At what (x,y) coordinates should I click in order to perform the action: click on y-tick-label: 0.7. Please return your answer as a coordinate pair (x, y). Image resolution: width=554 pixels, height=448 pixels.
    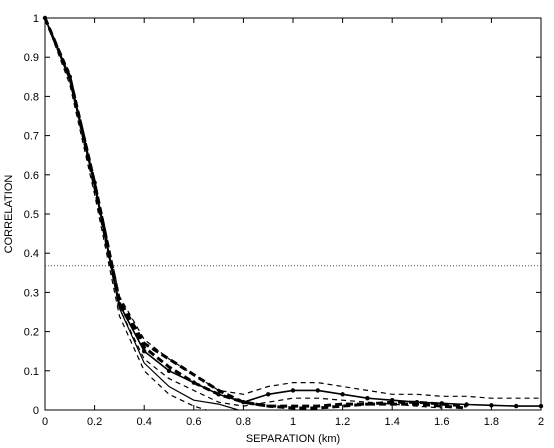
    Looking at the image, I should click on (31, 137).